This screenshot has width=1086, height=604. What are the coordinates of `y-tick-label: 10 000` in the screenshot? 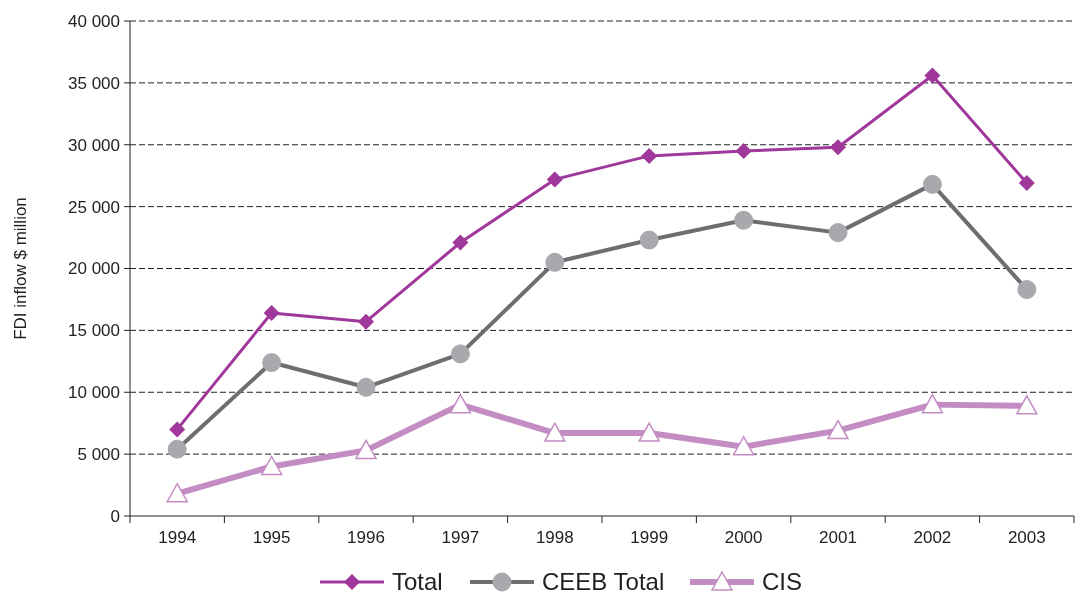 It's located at (94, 393).